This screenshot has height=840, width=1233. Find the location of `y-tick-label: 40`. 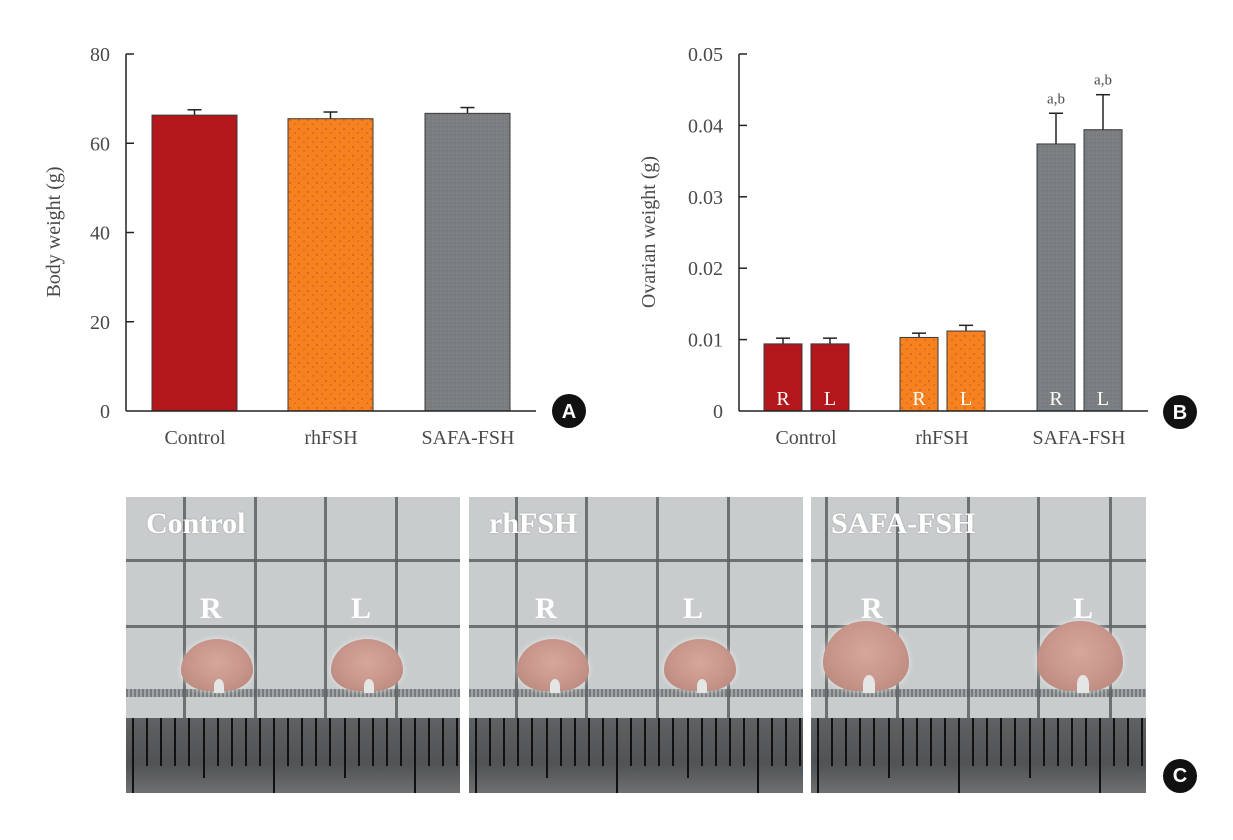

y-tick-label: 40 is located at coordinates (100, 234).